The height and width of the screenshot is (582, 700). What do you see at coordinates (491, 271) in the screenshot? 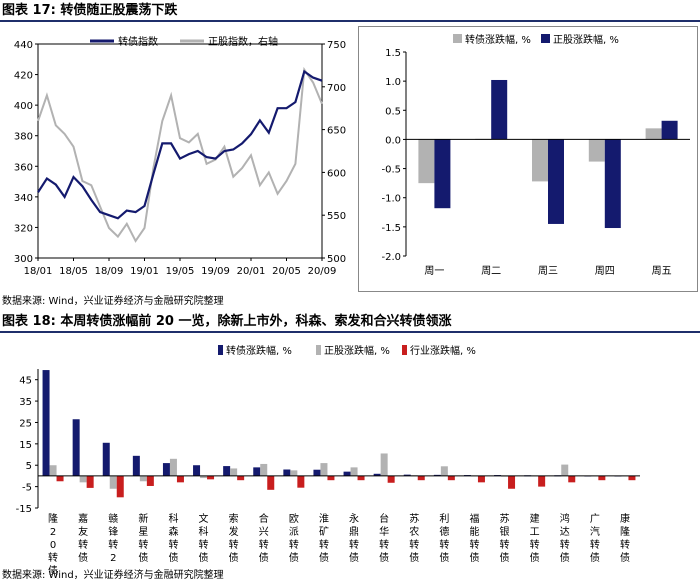
I see `x-category-label: 周二` at bounding box center [491, 271].